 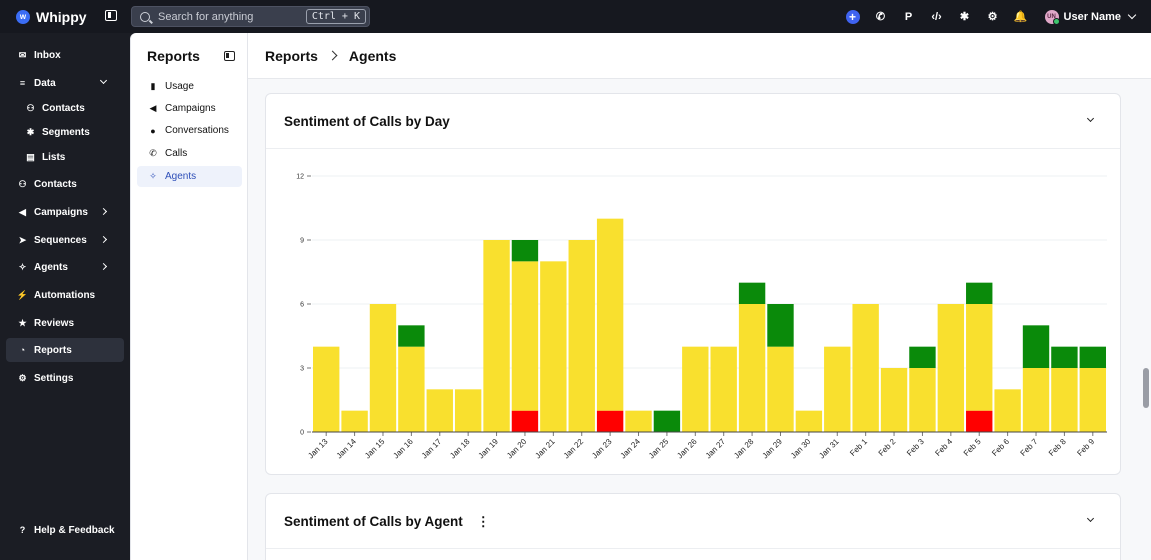 What do you see at coordinates (1052, 17) in the screenshot?
I see `avatar: UN` at bounding box center [1052, 17].